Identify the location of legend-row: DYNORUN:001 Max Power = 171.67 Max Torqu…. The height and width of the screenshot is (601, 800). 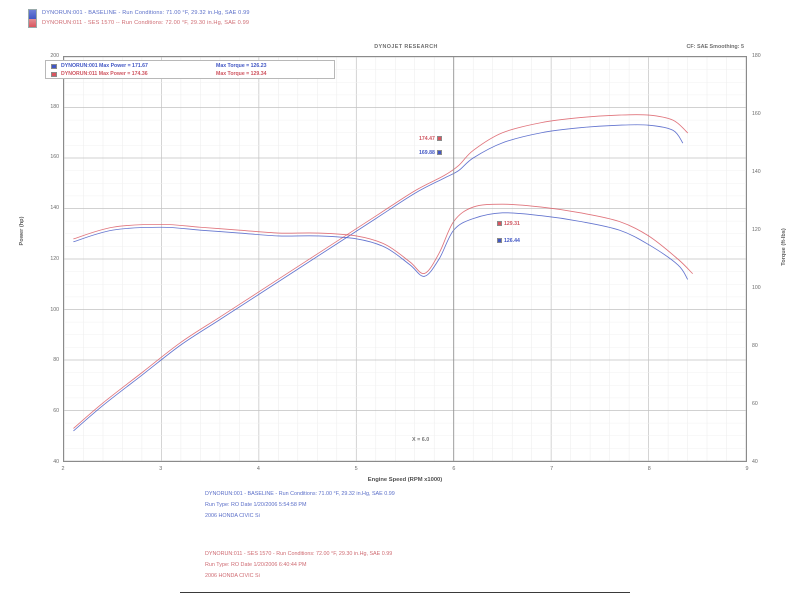
(190, 66).